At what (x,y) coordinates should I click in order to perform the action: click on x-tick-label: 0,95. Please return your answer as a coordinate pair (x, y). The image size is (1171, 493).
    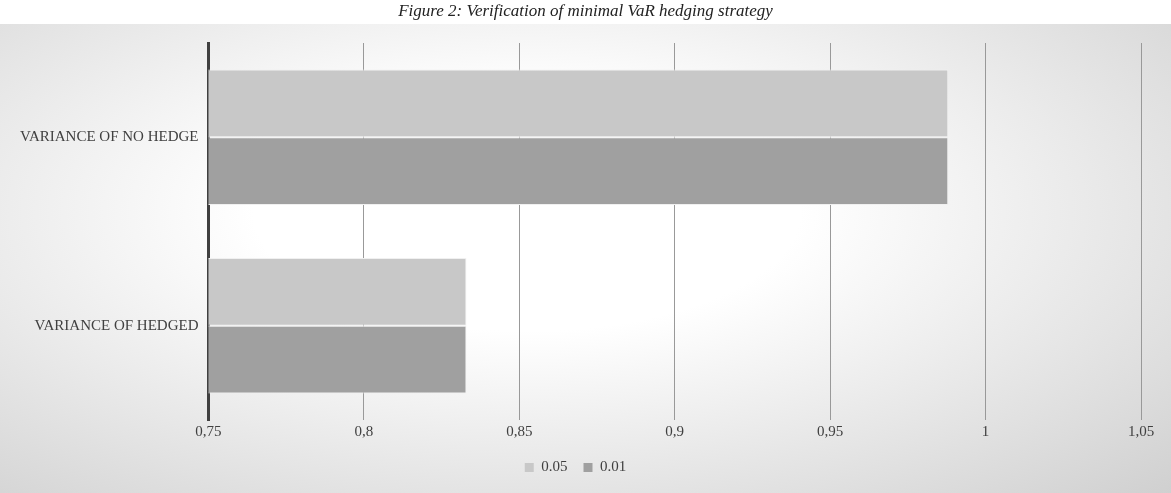
    Looking at the image, I should click on (830, 430).